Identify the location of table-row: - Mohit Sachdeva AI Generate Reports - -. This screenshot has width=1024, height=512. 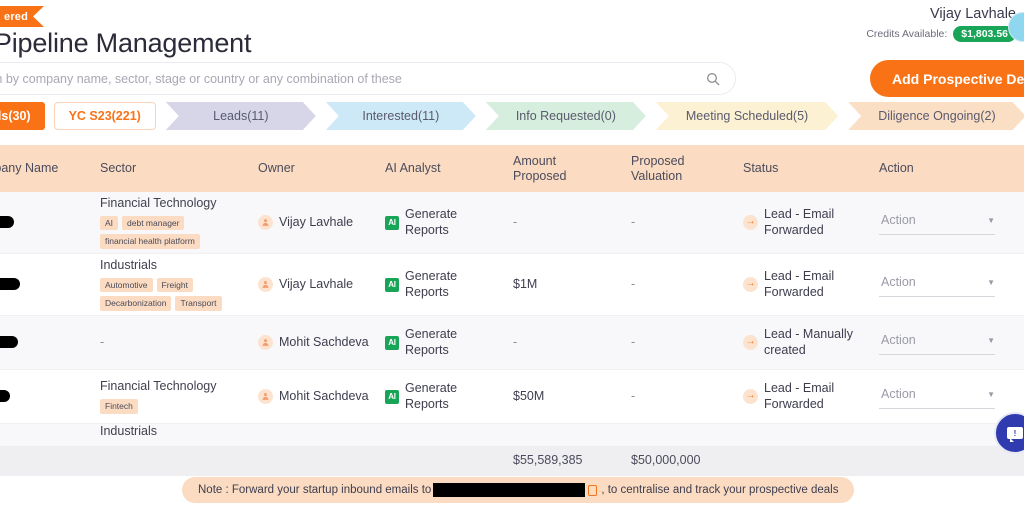
(512, 343).